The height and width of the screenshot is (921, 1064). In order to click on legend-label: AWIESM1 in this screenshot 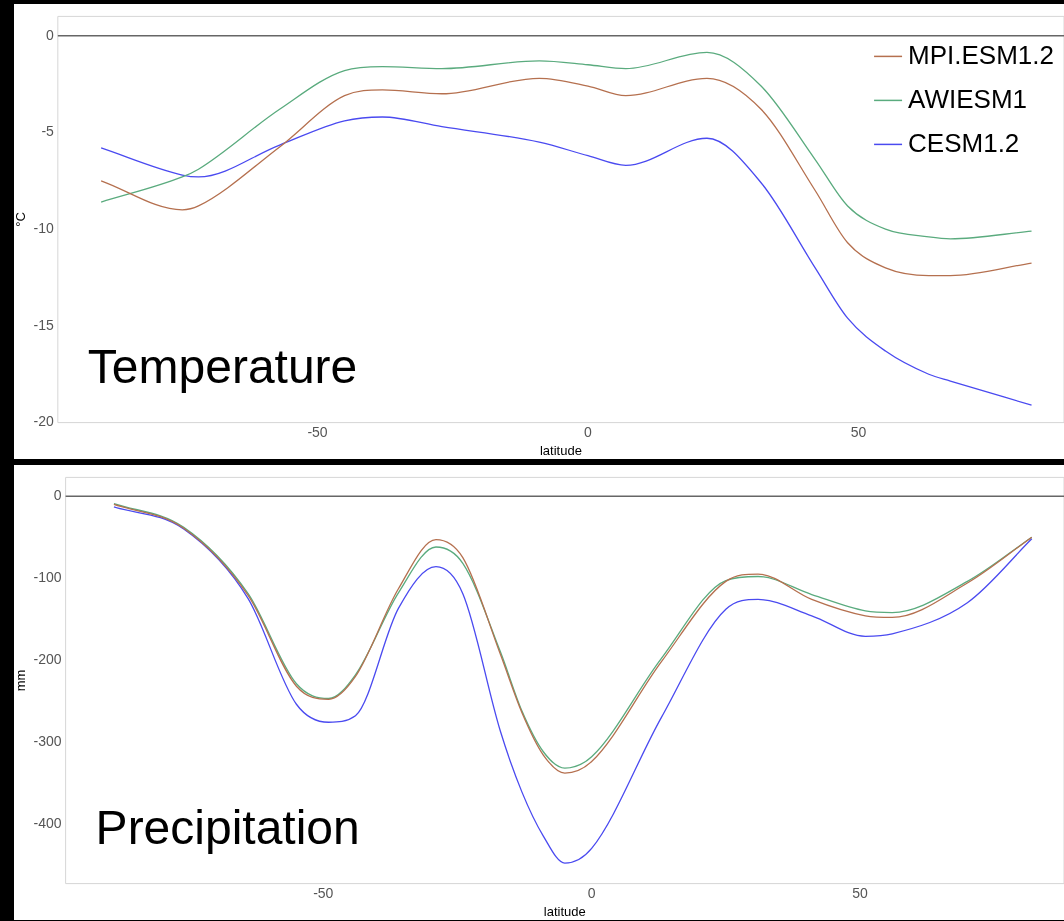, I will do `click(968, 98)`.